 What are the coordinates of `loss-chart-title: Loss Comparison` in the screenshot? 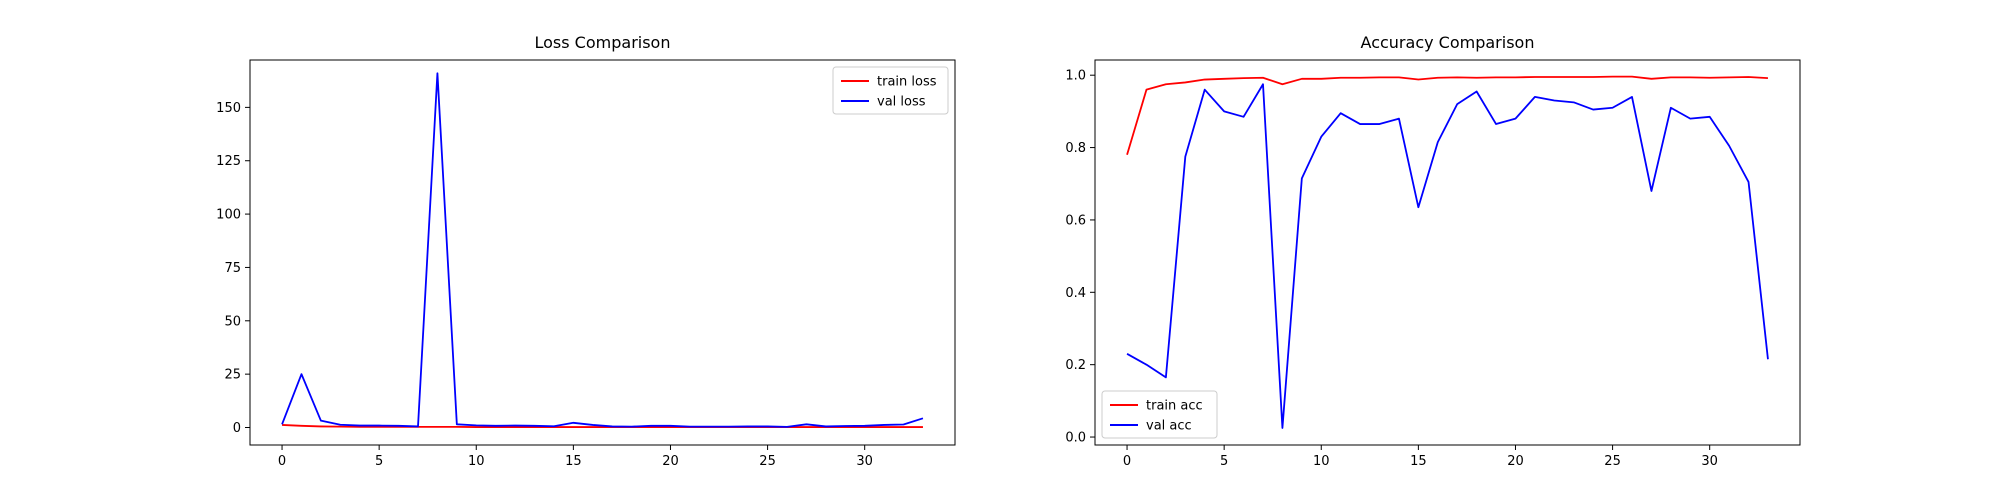 It's located at (603, 42).